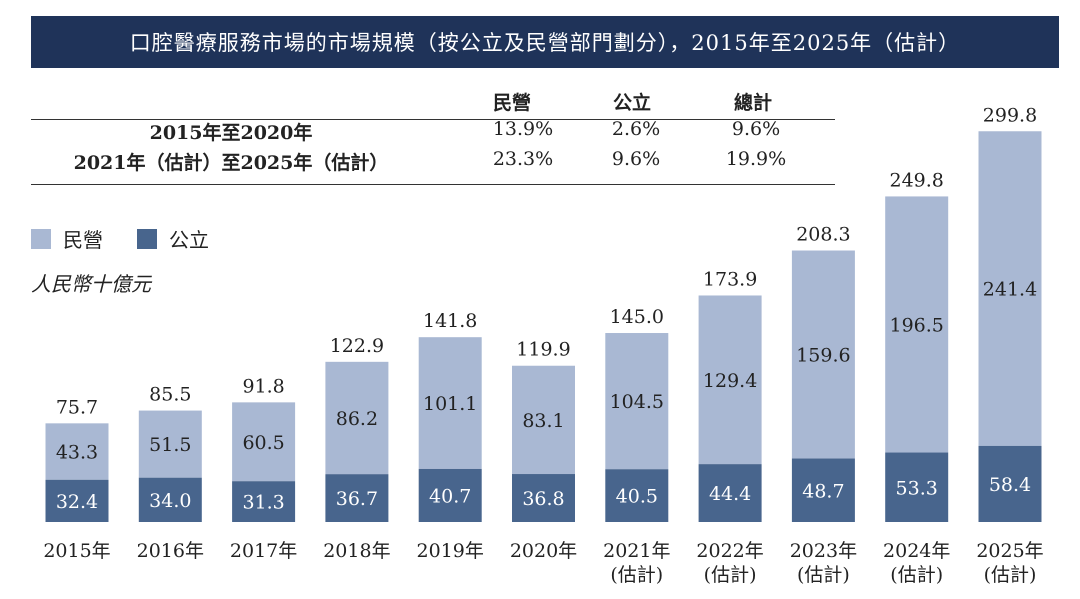 The width and height of the screenshot is (1080, 599). Describe the element at coordinates (730, 279) in the screenshot. I see `data-label-total: 173.9` at that location.